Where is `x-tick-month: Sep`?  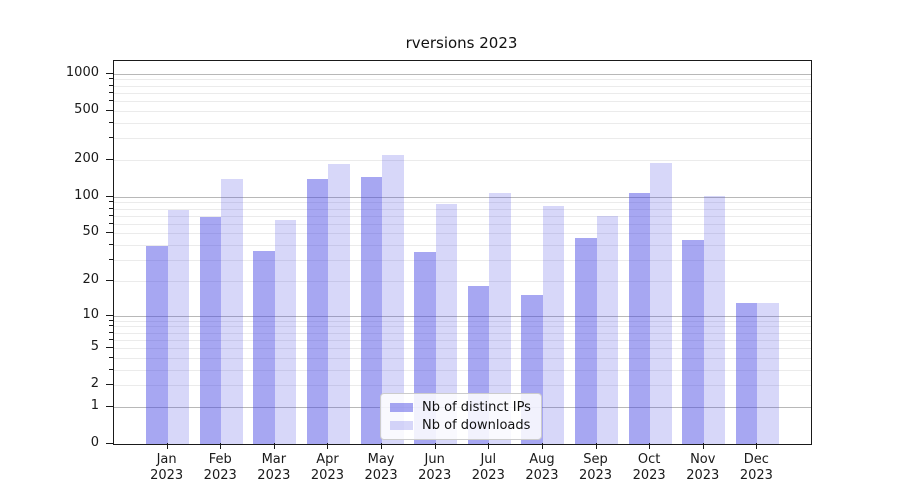 x-tick-month: Sep is located at coordinates (595, 459).